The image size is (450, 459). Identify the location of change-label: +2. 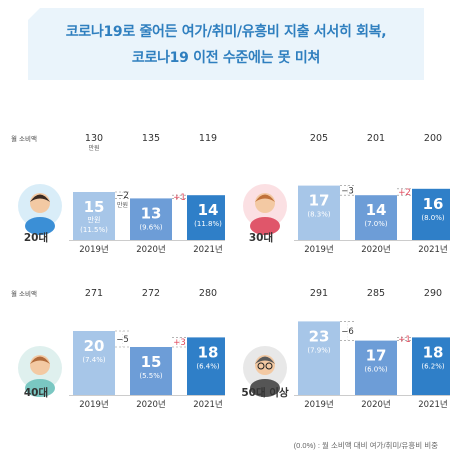
(404, 193).